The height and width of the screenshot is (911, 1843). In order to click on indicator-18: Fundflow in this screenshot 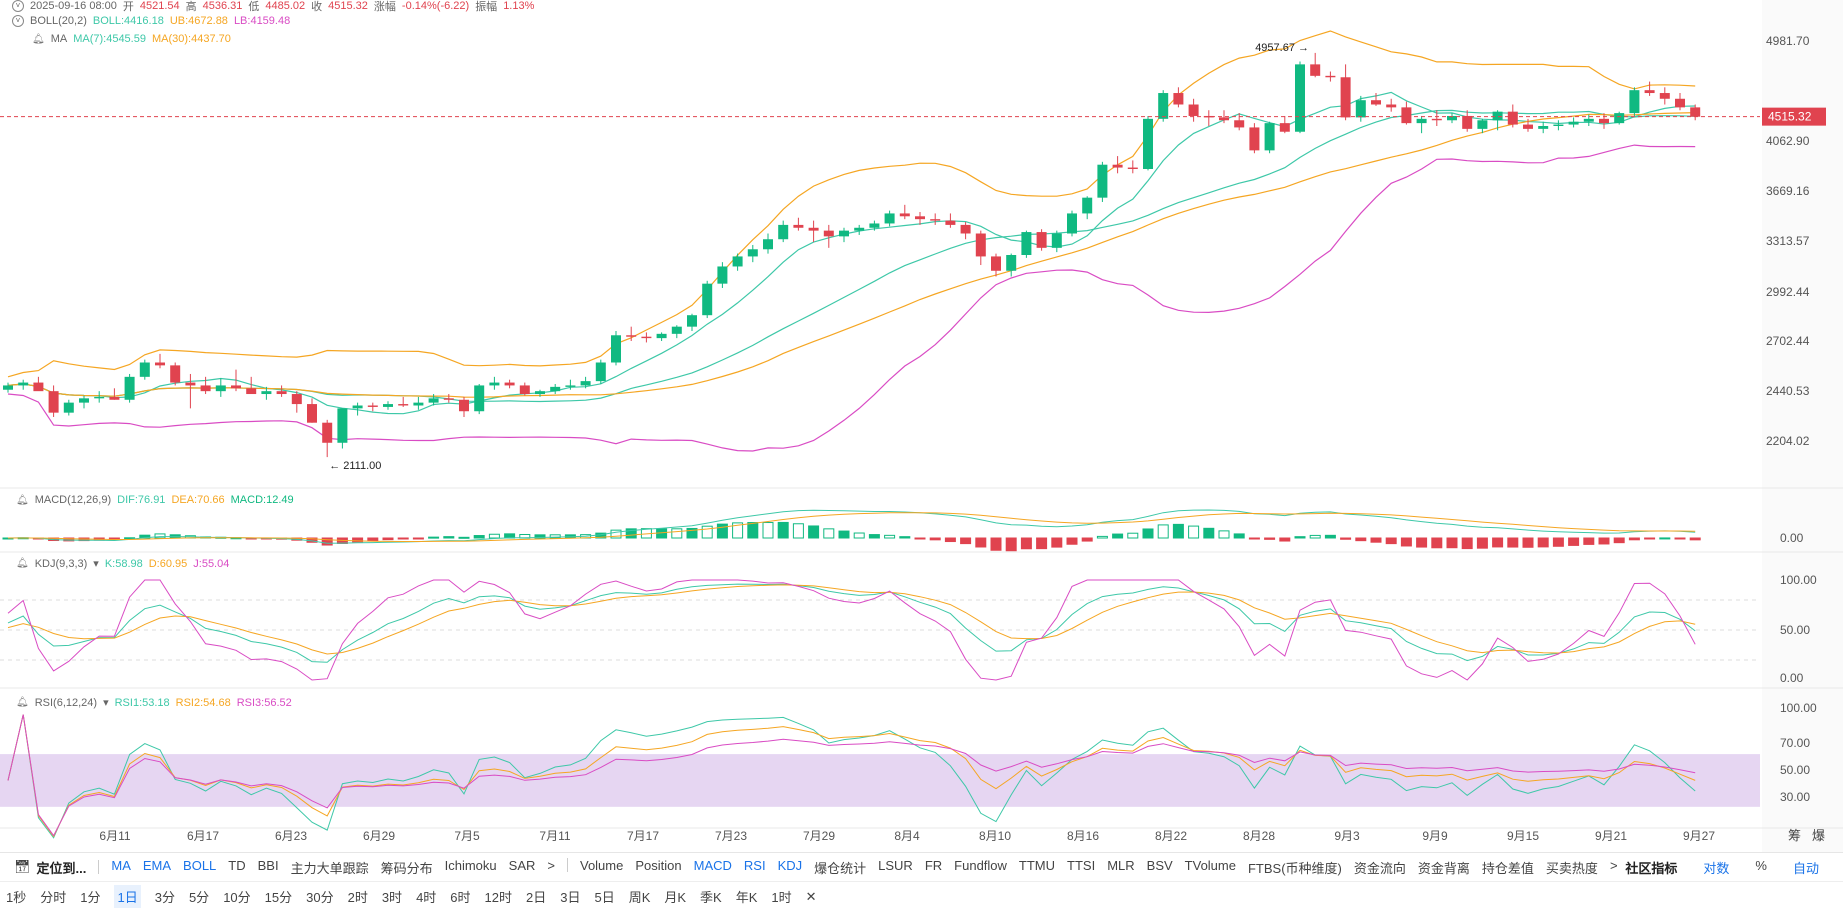, I will do `click(980, 865)`.